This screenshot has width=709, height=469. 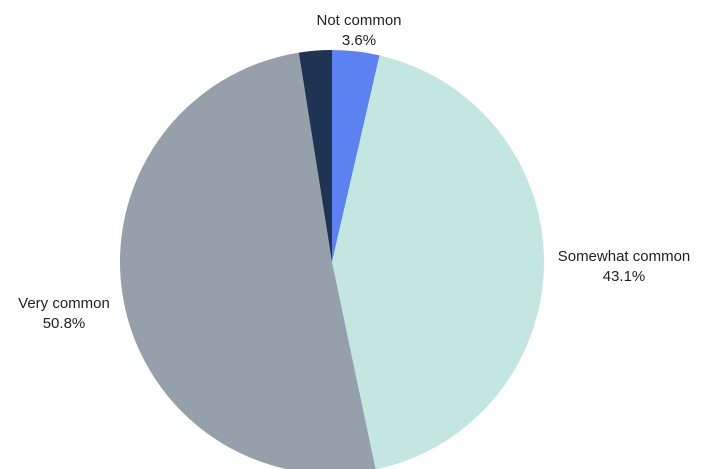 What do you see at coordinates (64, 303) in the screenshot?
I see `label-very-common: Very common` at bounding box center [64, 303].